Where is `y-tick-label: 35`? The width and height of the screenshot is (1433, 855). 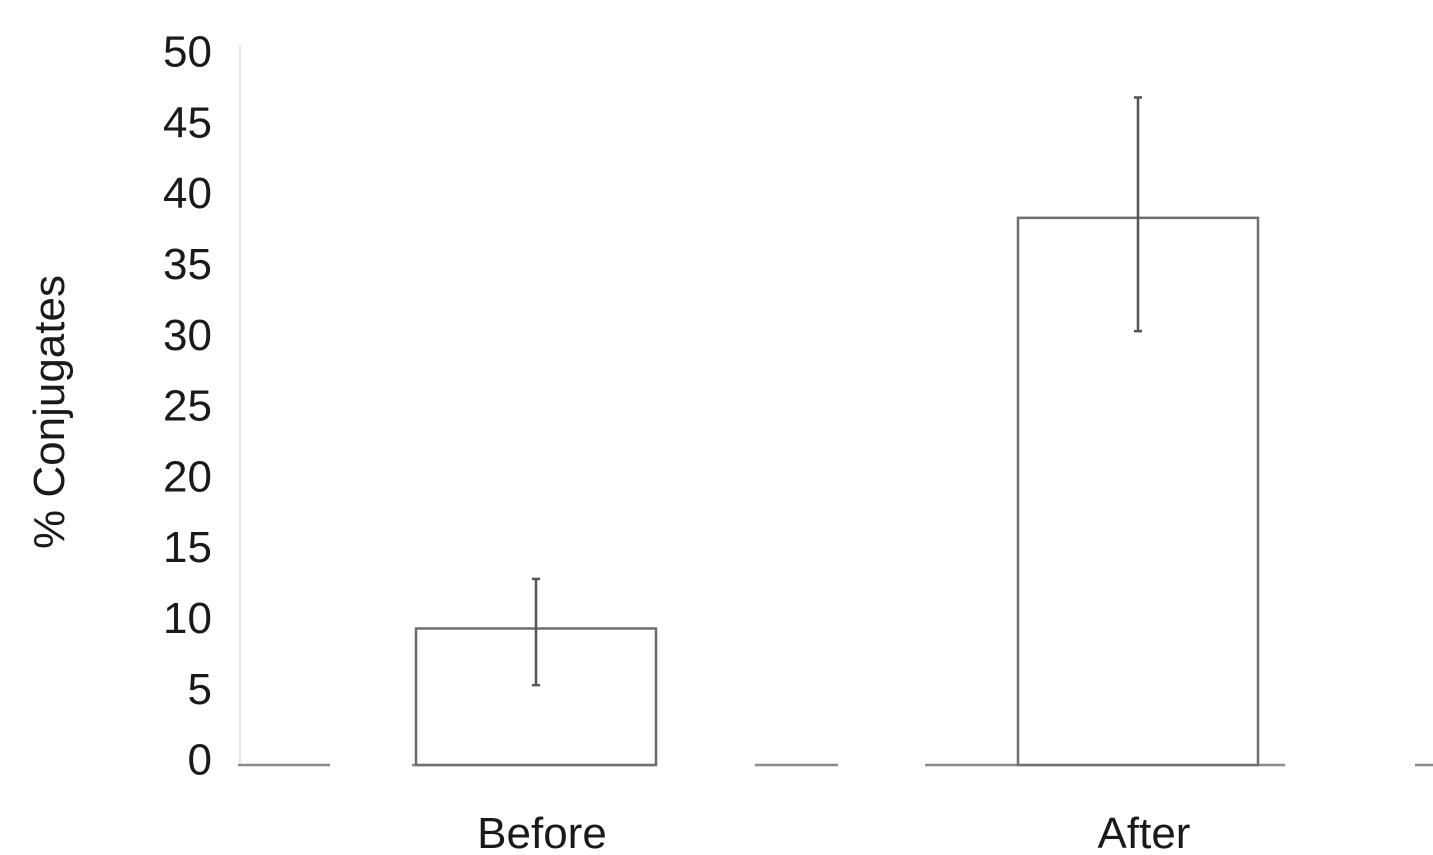
y-tick-label: 35 is located at coordinates (187, 264).